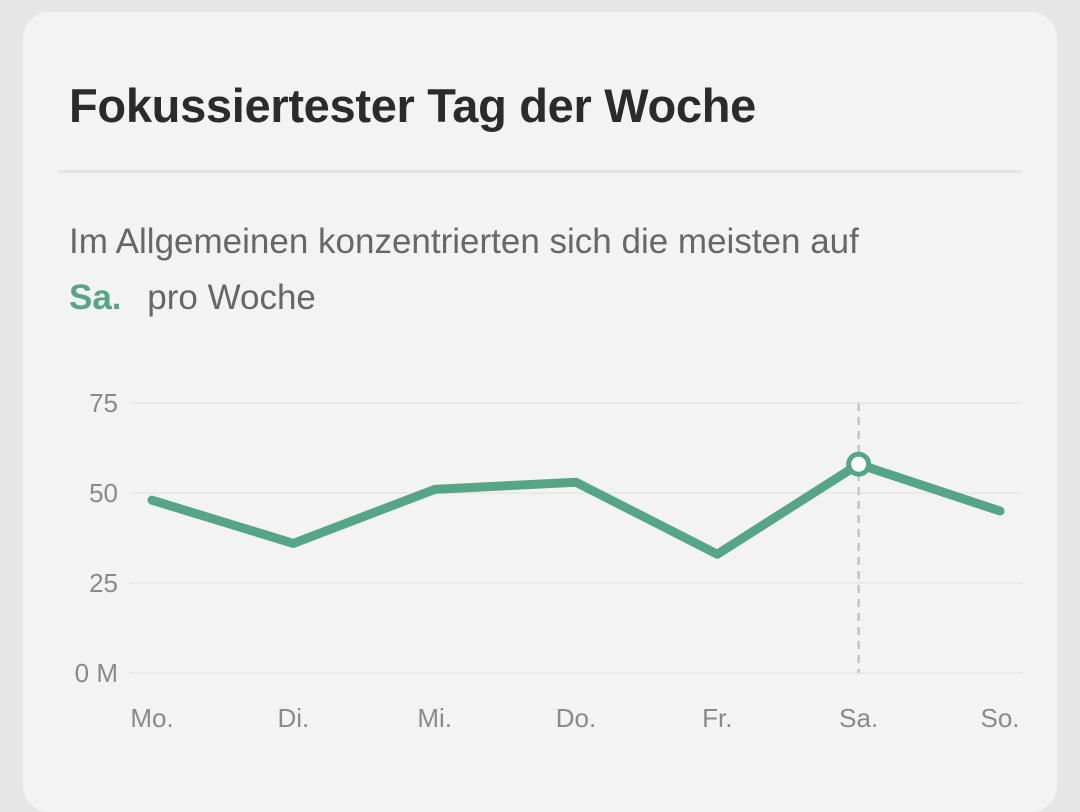  What do you see at coordinates (434, 718) in the screenshot?
I see `x-tick-label: Mi.` at bounding box center [434, 718].